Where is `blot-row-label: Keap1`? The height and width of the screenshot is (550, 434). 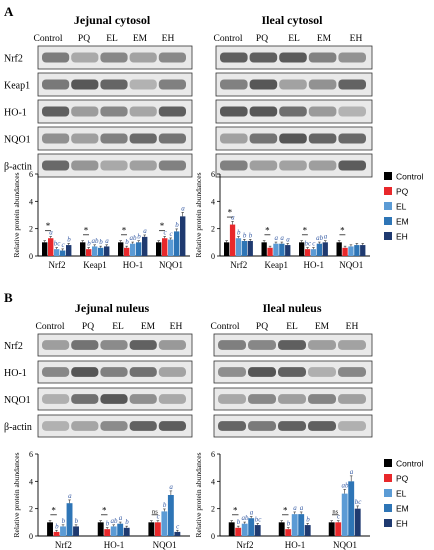 blot-row-label: Keap1 is located at coordinates (17, 86).